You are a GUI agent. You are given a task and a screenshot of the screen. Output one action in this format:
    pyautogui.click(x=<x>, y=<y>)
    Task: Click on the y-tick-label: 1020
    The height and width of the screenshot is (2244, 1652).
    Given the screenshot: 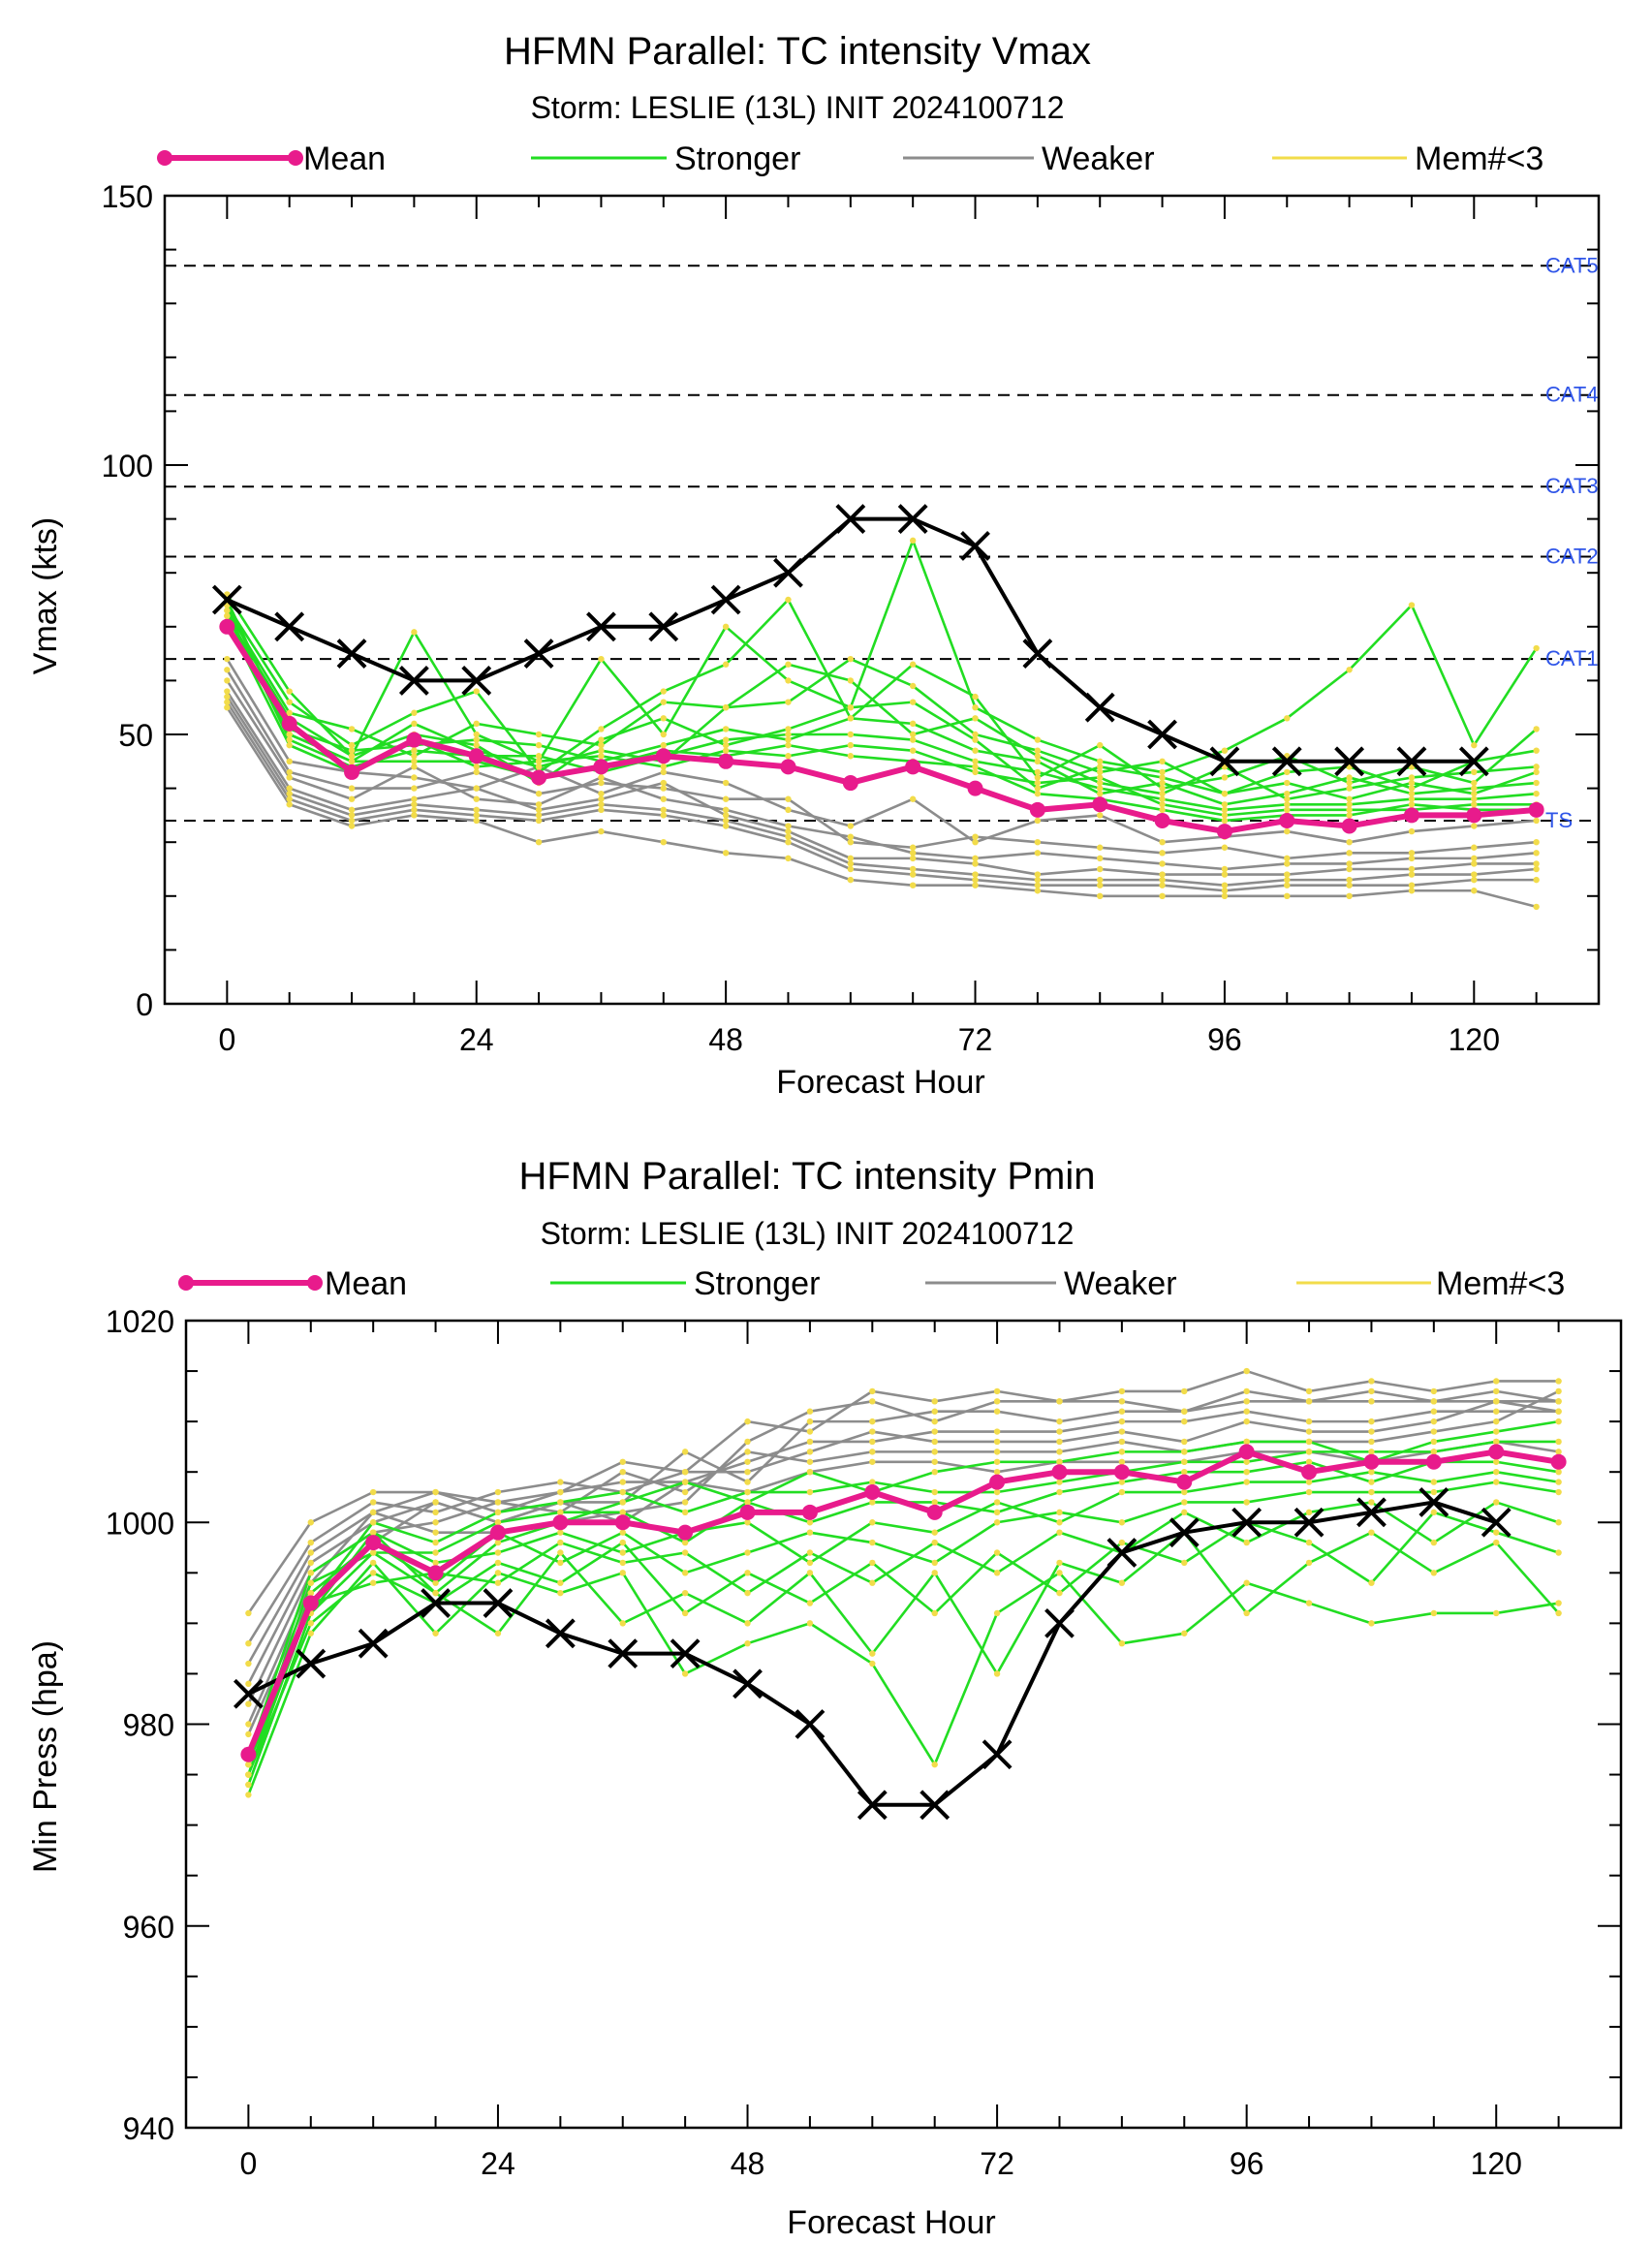 What is the action you would take?
    pyautogui.click(x=140, y=1321)
    